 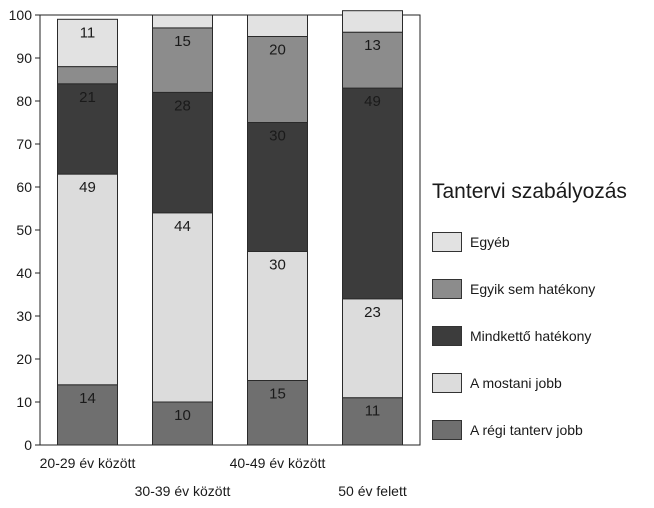 I want to click on legend-item-a-regi-tanterv-jobb: A régi tanterv jobb, so click(x=541, y=429).